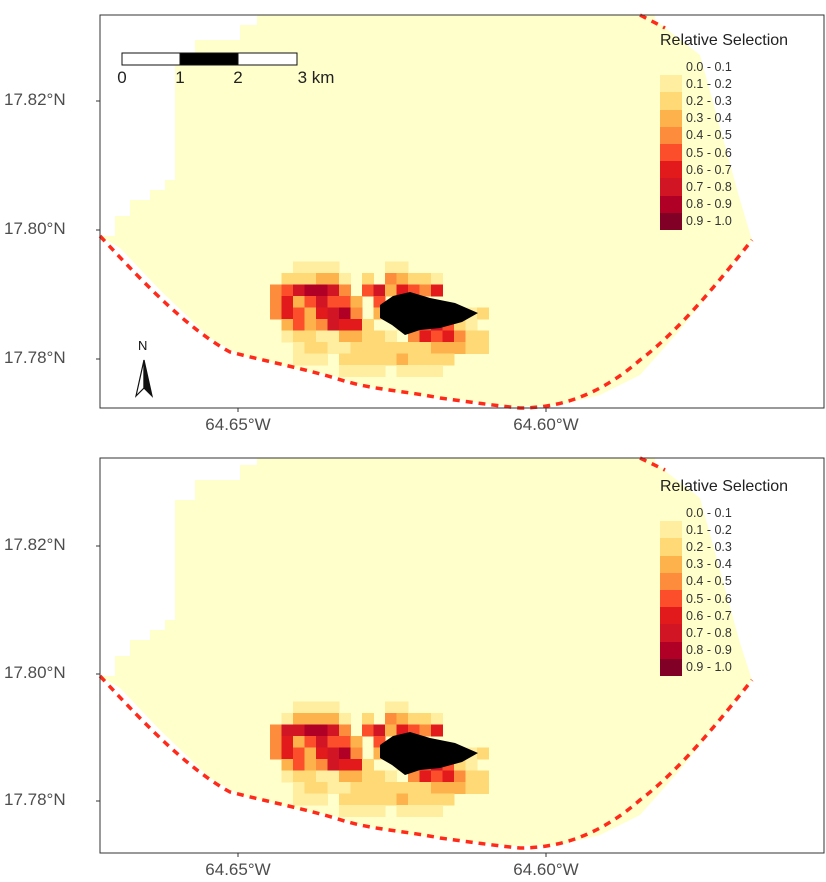  I want to click on y-tick-label: 17.80°N, so click(35, 672).